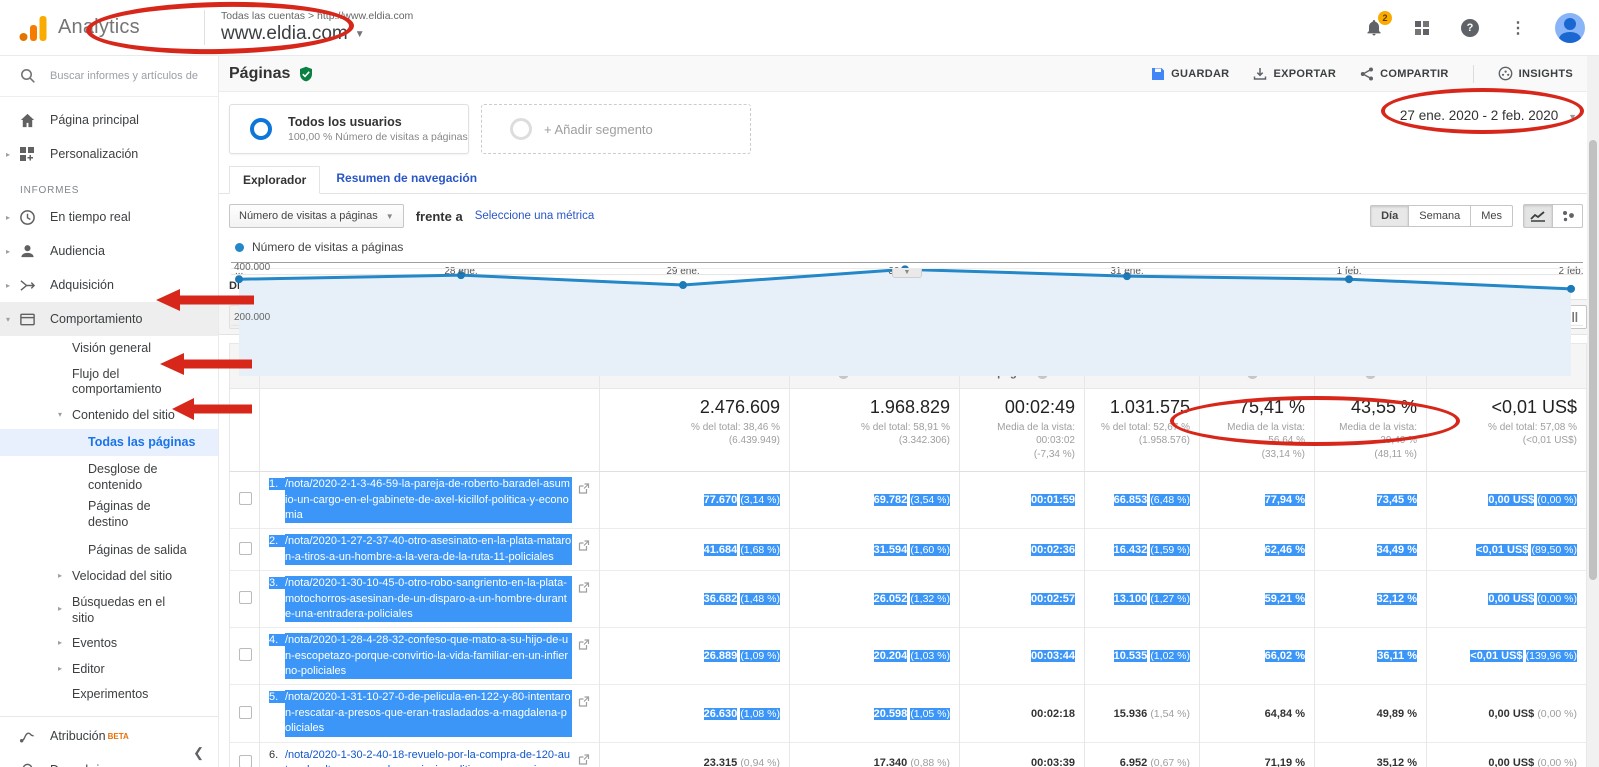 This screenshot has width=1599, height=767. I want to click on apps-grid-icon, so click(1422, 28).